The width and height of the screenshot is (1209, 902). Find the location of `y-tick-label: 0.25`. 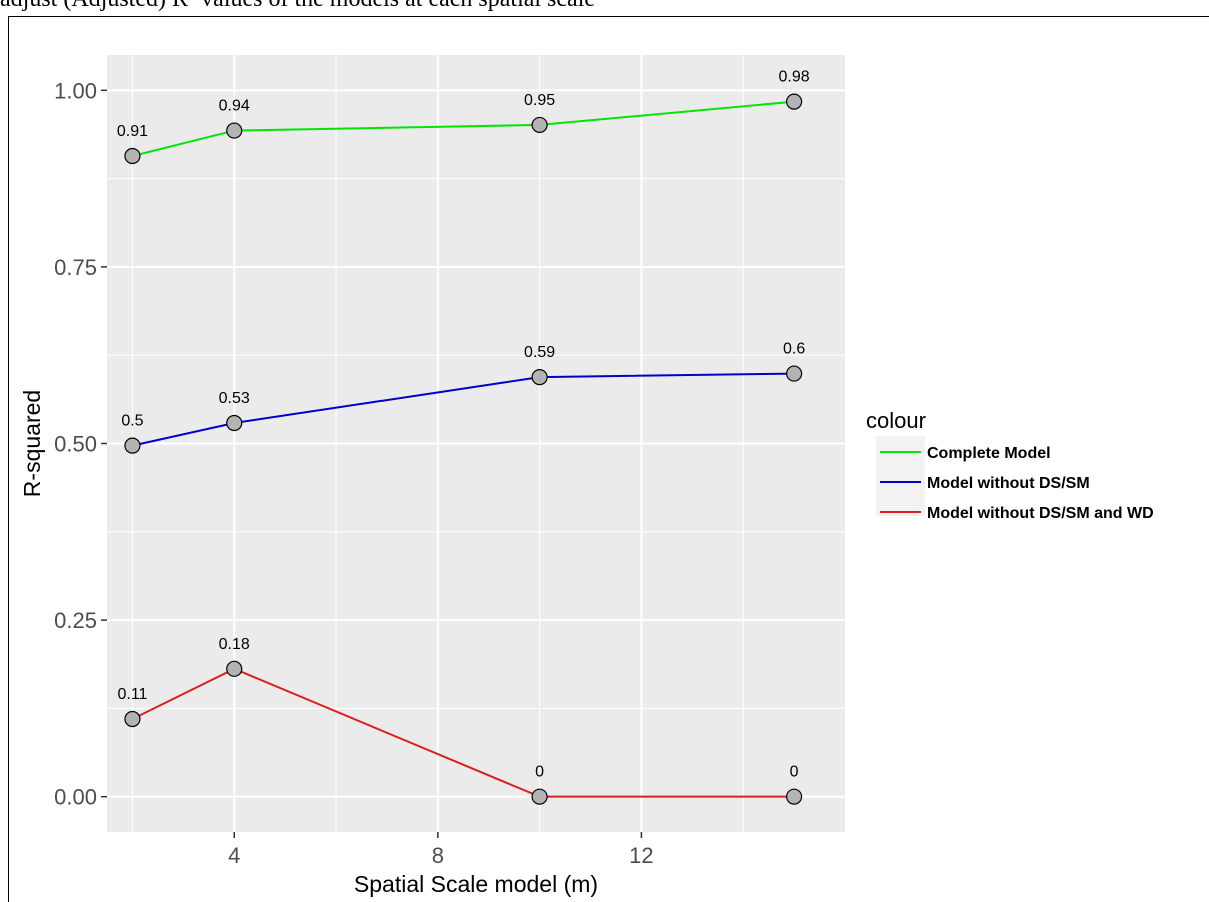

y-tick-label: 0.25 is located at coordinates (75, 620).